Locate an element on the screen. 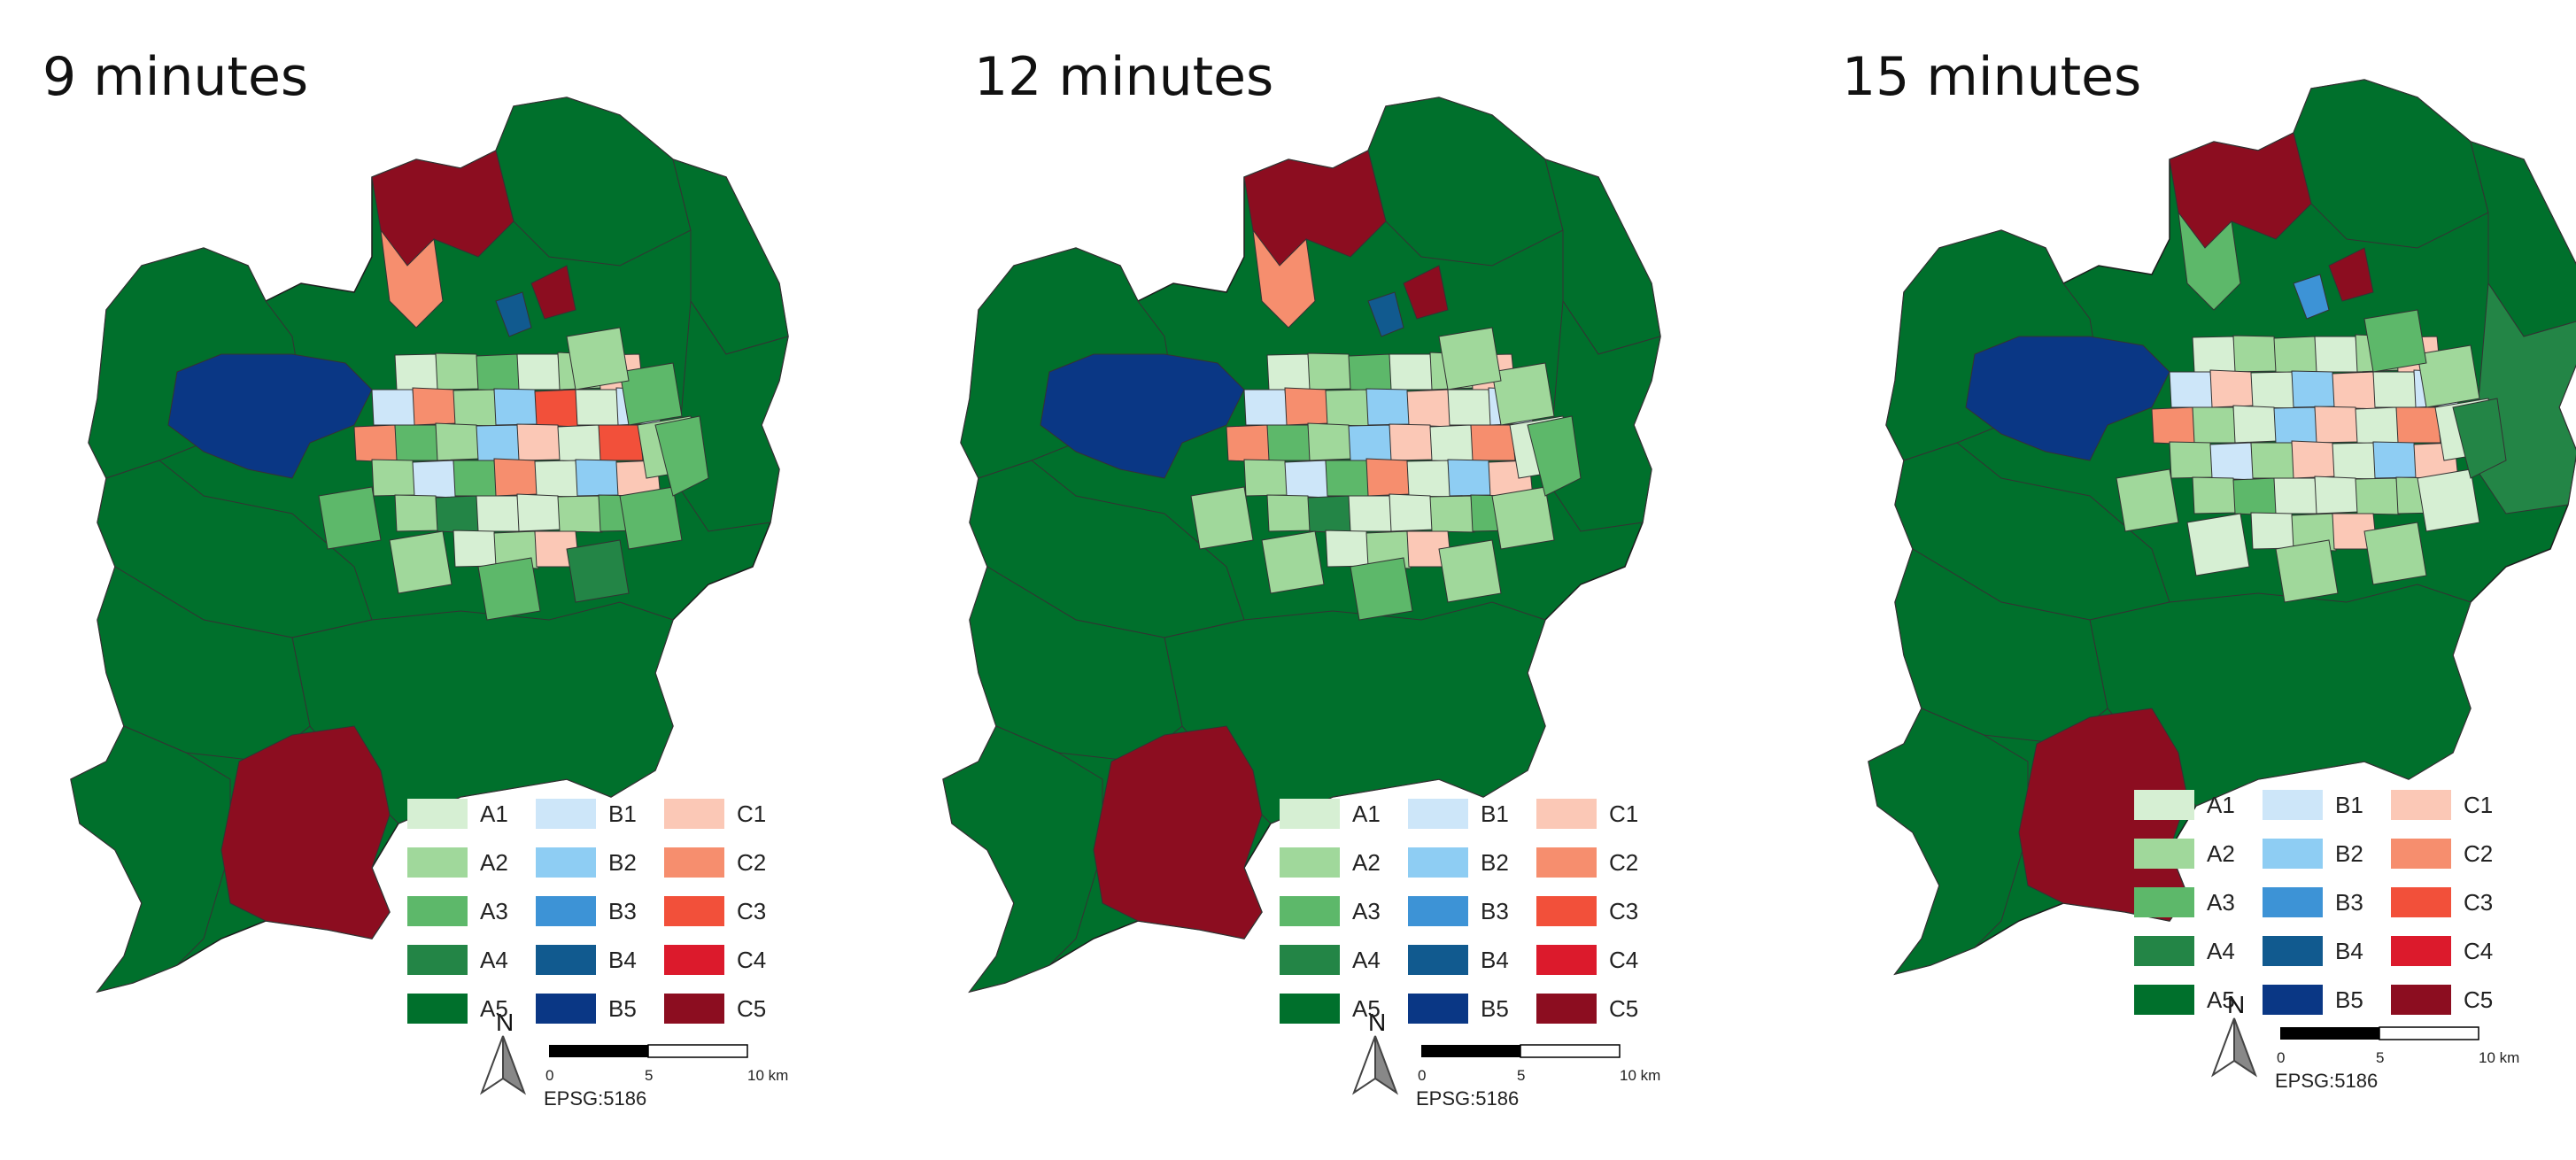 The height and width of the screenshot is (1160, 2576). legend-label: B1 is located at coordinates (622, 814).